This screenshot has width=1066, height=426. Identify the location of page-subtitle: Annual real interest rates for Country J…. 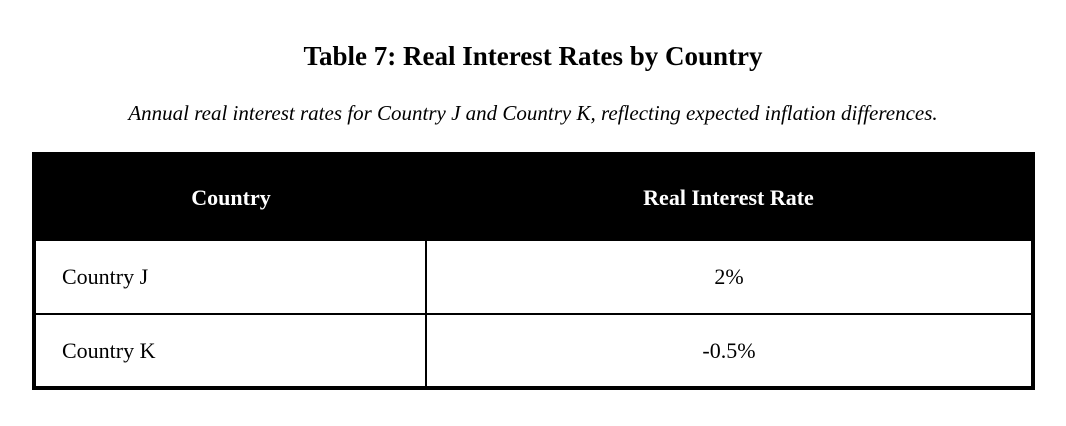
(533, 113).